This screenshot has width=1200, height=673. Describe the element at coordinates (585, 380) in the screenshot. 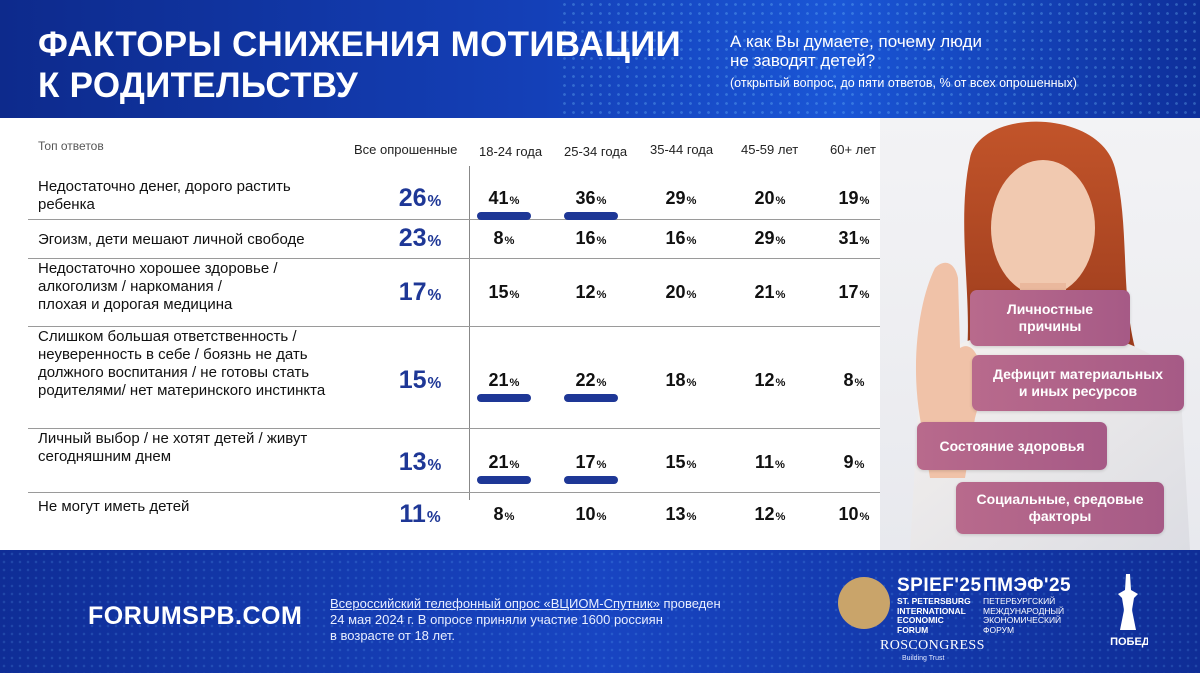

I see `value-number: 22` at that location.